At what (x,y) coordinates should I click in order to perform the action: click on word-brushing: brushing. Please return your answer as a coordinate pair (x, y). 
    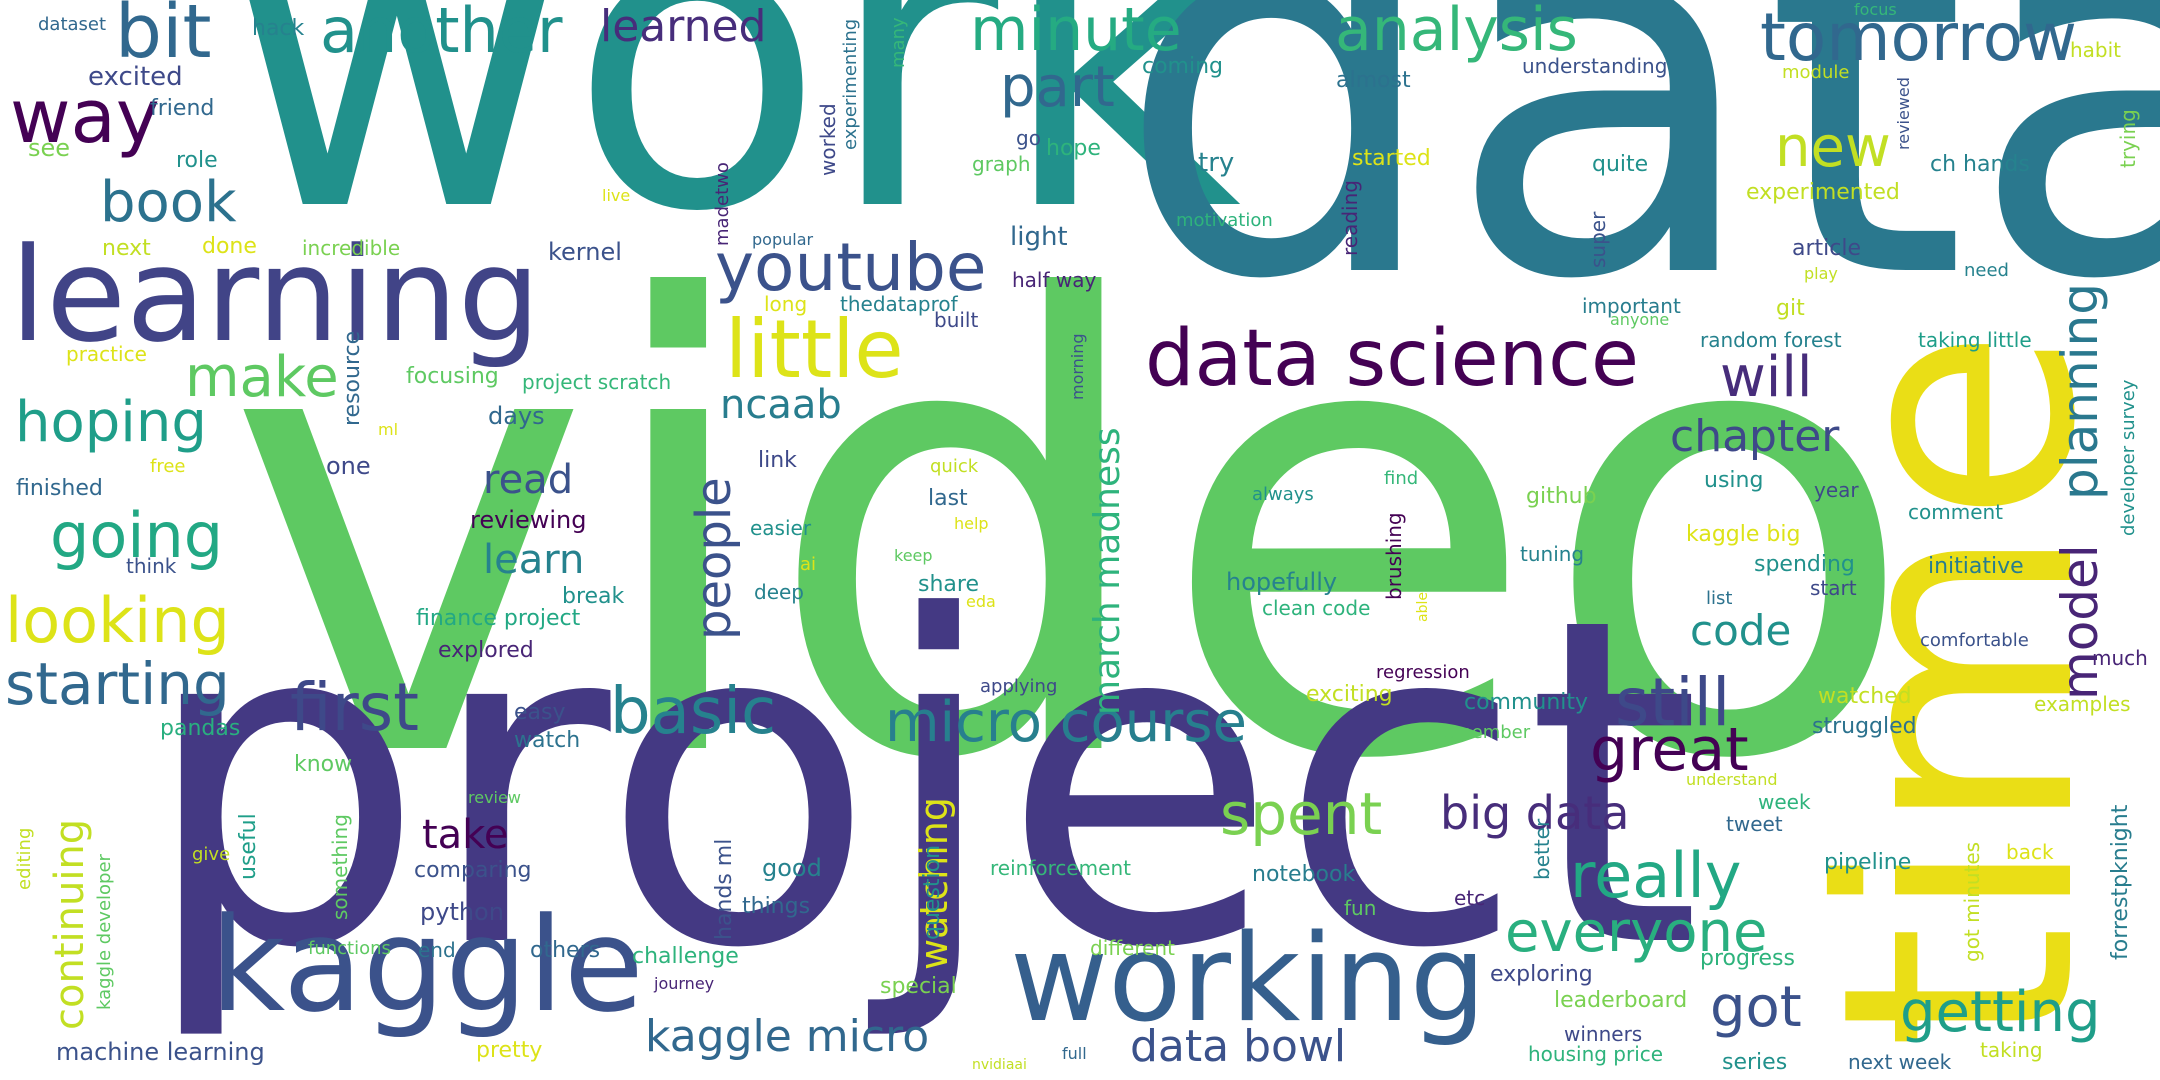
    Looking at the image, I should click on (1394, 556).